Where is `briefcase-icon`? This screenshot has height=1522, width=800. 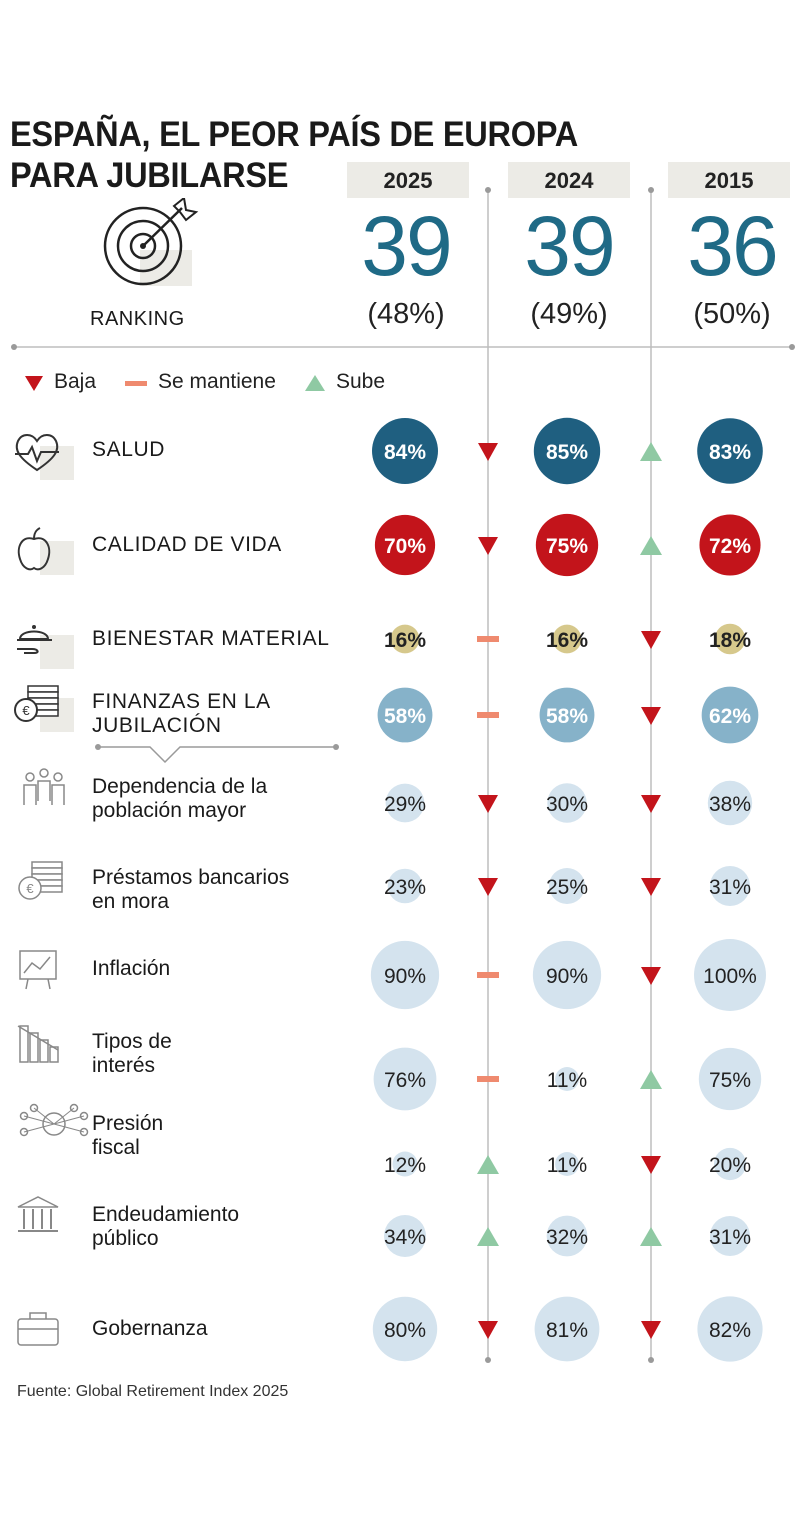 briefcase-icon is located at coordinates (38, 1329).